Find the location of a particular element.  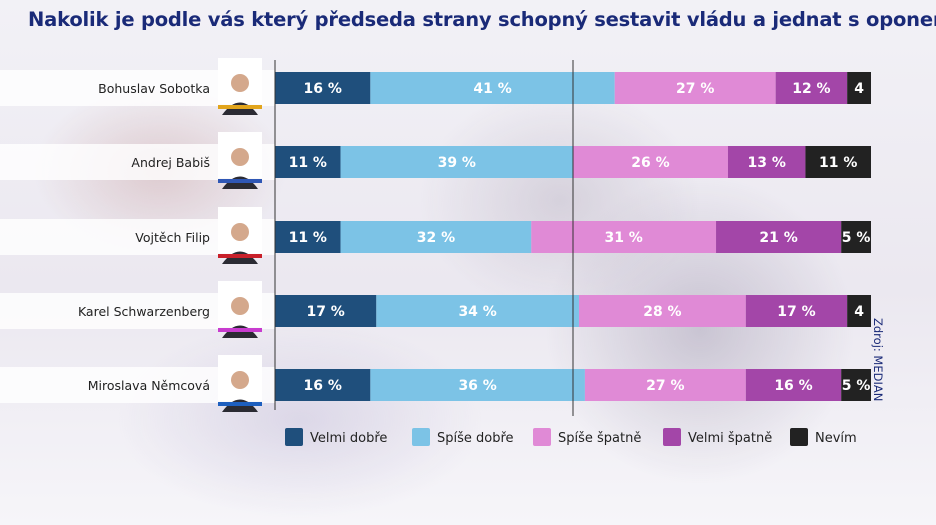

legend-item-5: Nevím is located at coordinates (823, 437).